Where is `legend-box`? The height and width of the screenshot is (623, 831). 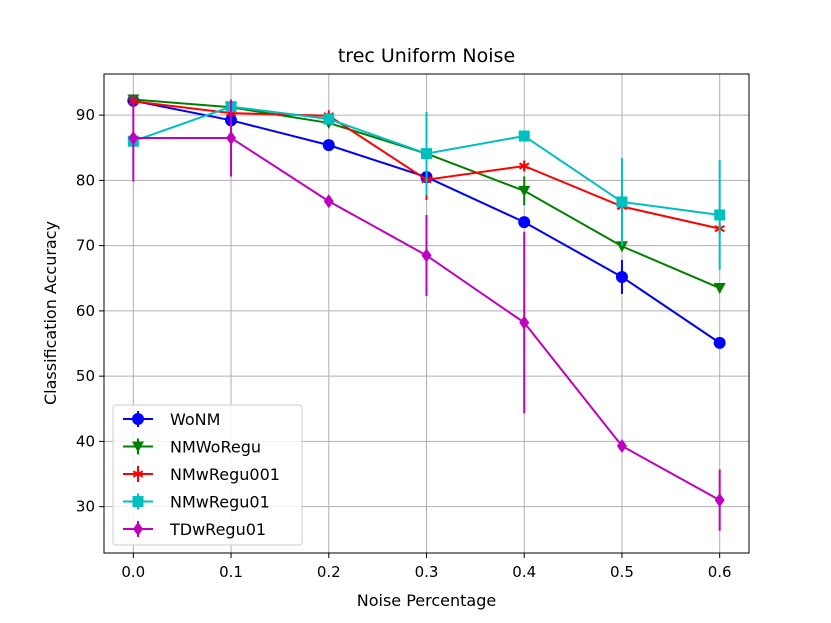 legend-box is located at coordinates (207, 475).